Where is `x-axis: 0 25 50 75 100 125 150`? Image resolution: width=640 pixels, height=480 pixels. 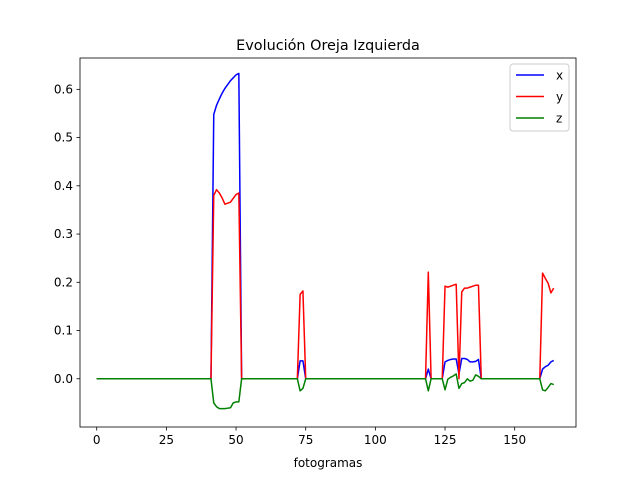 x-axis: 0 25 50 75 100 125 150 is located at coordinates (309, 437).